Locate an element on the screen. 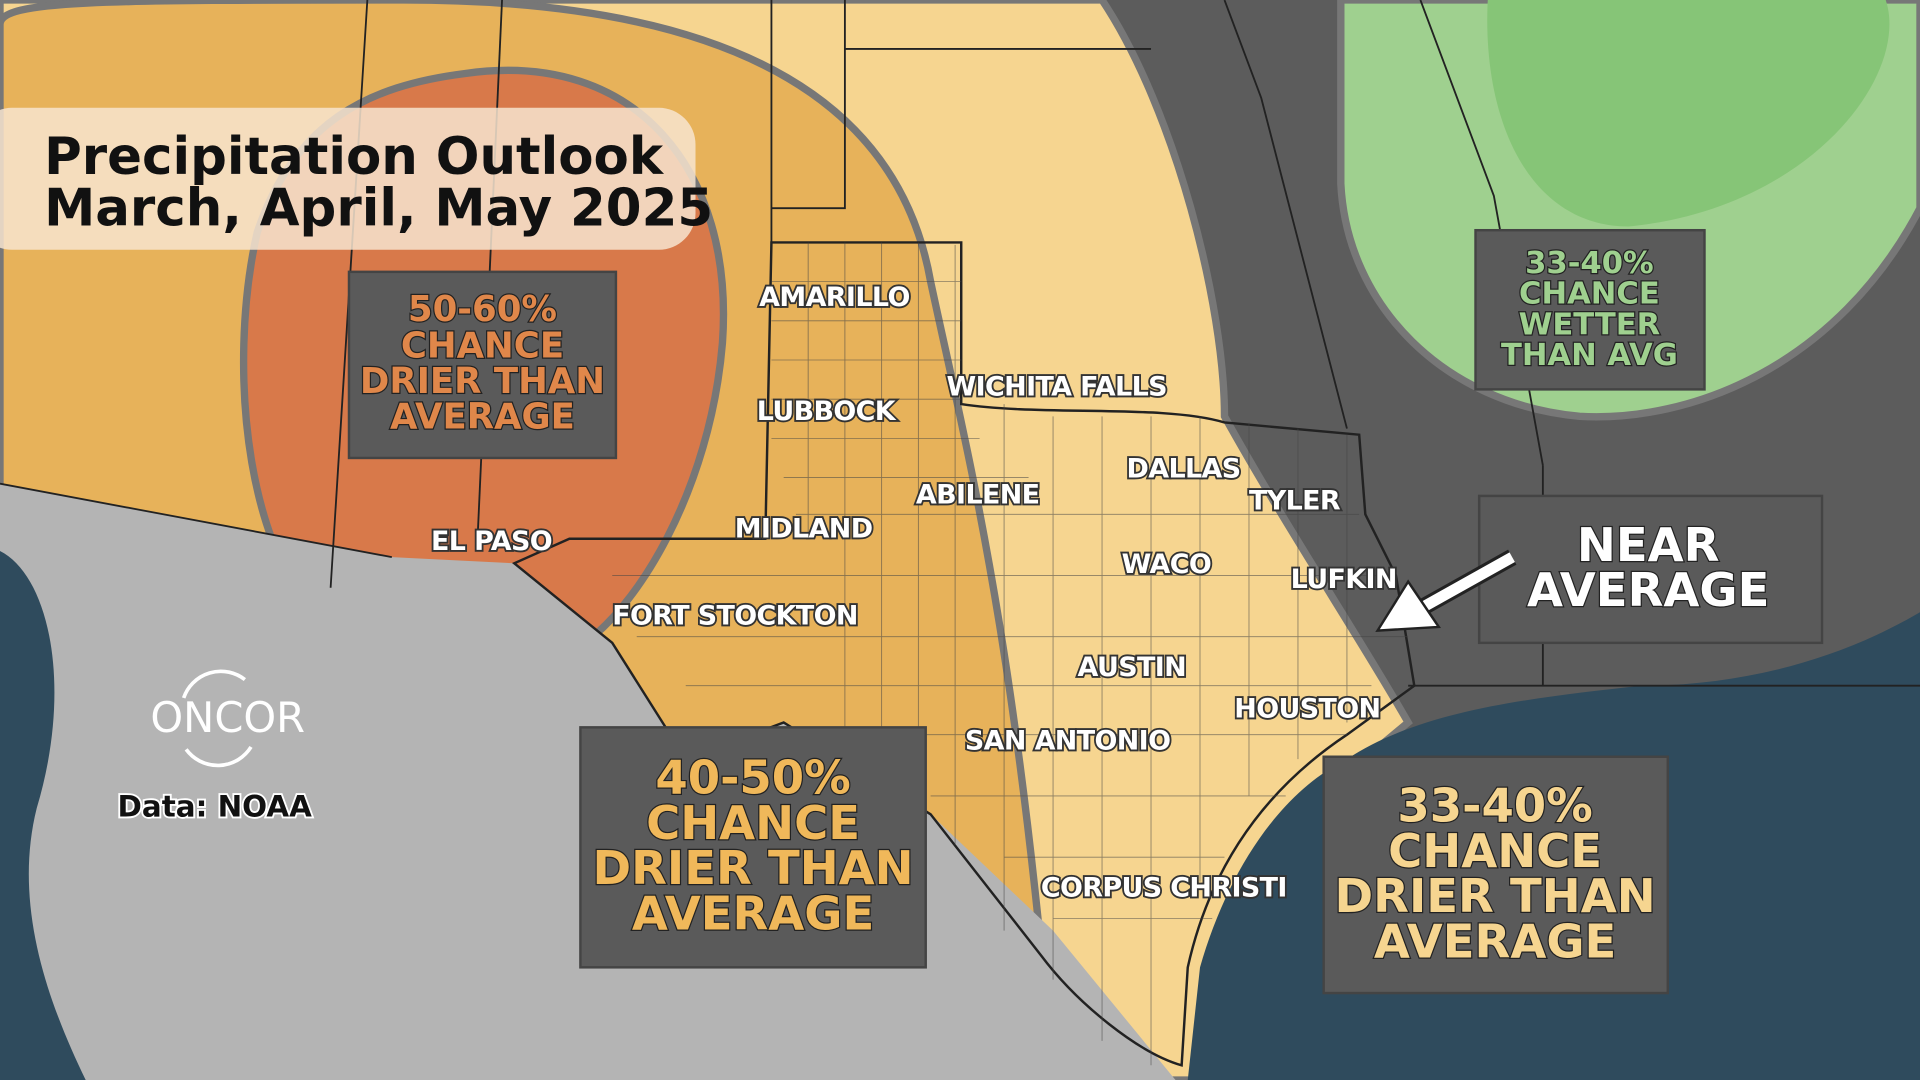  outlook-box-40-50: 40-50% CHANCE DRIER THAN AVERAGE is located at coordinates (753, 847).